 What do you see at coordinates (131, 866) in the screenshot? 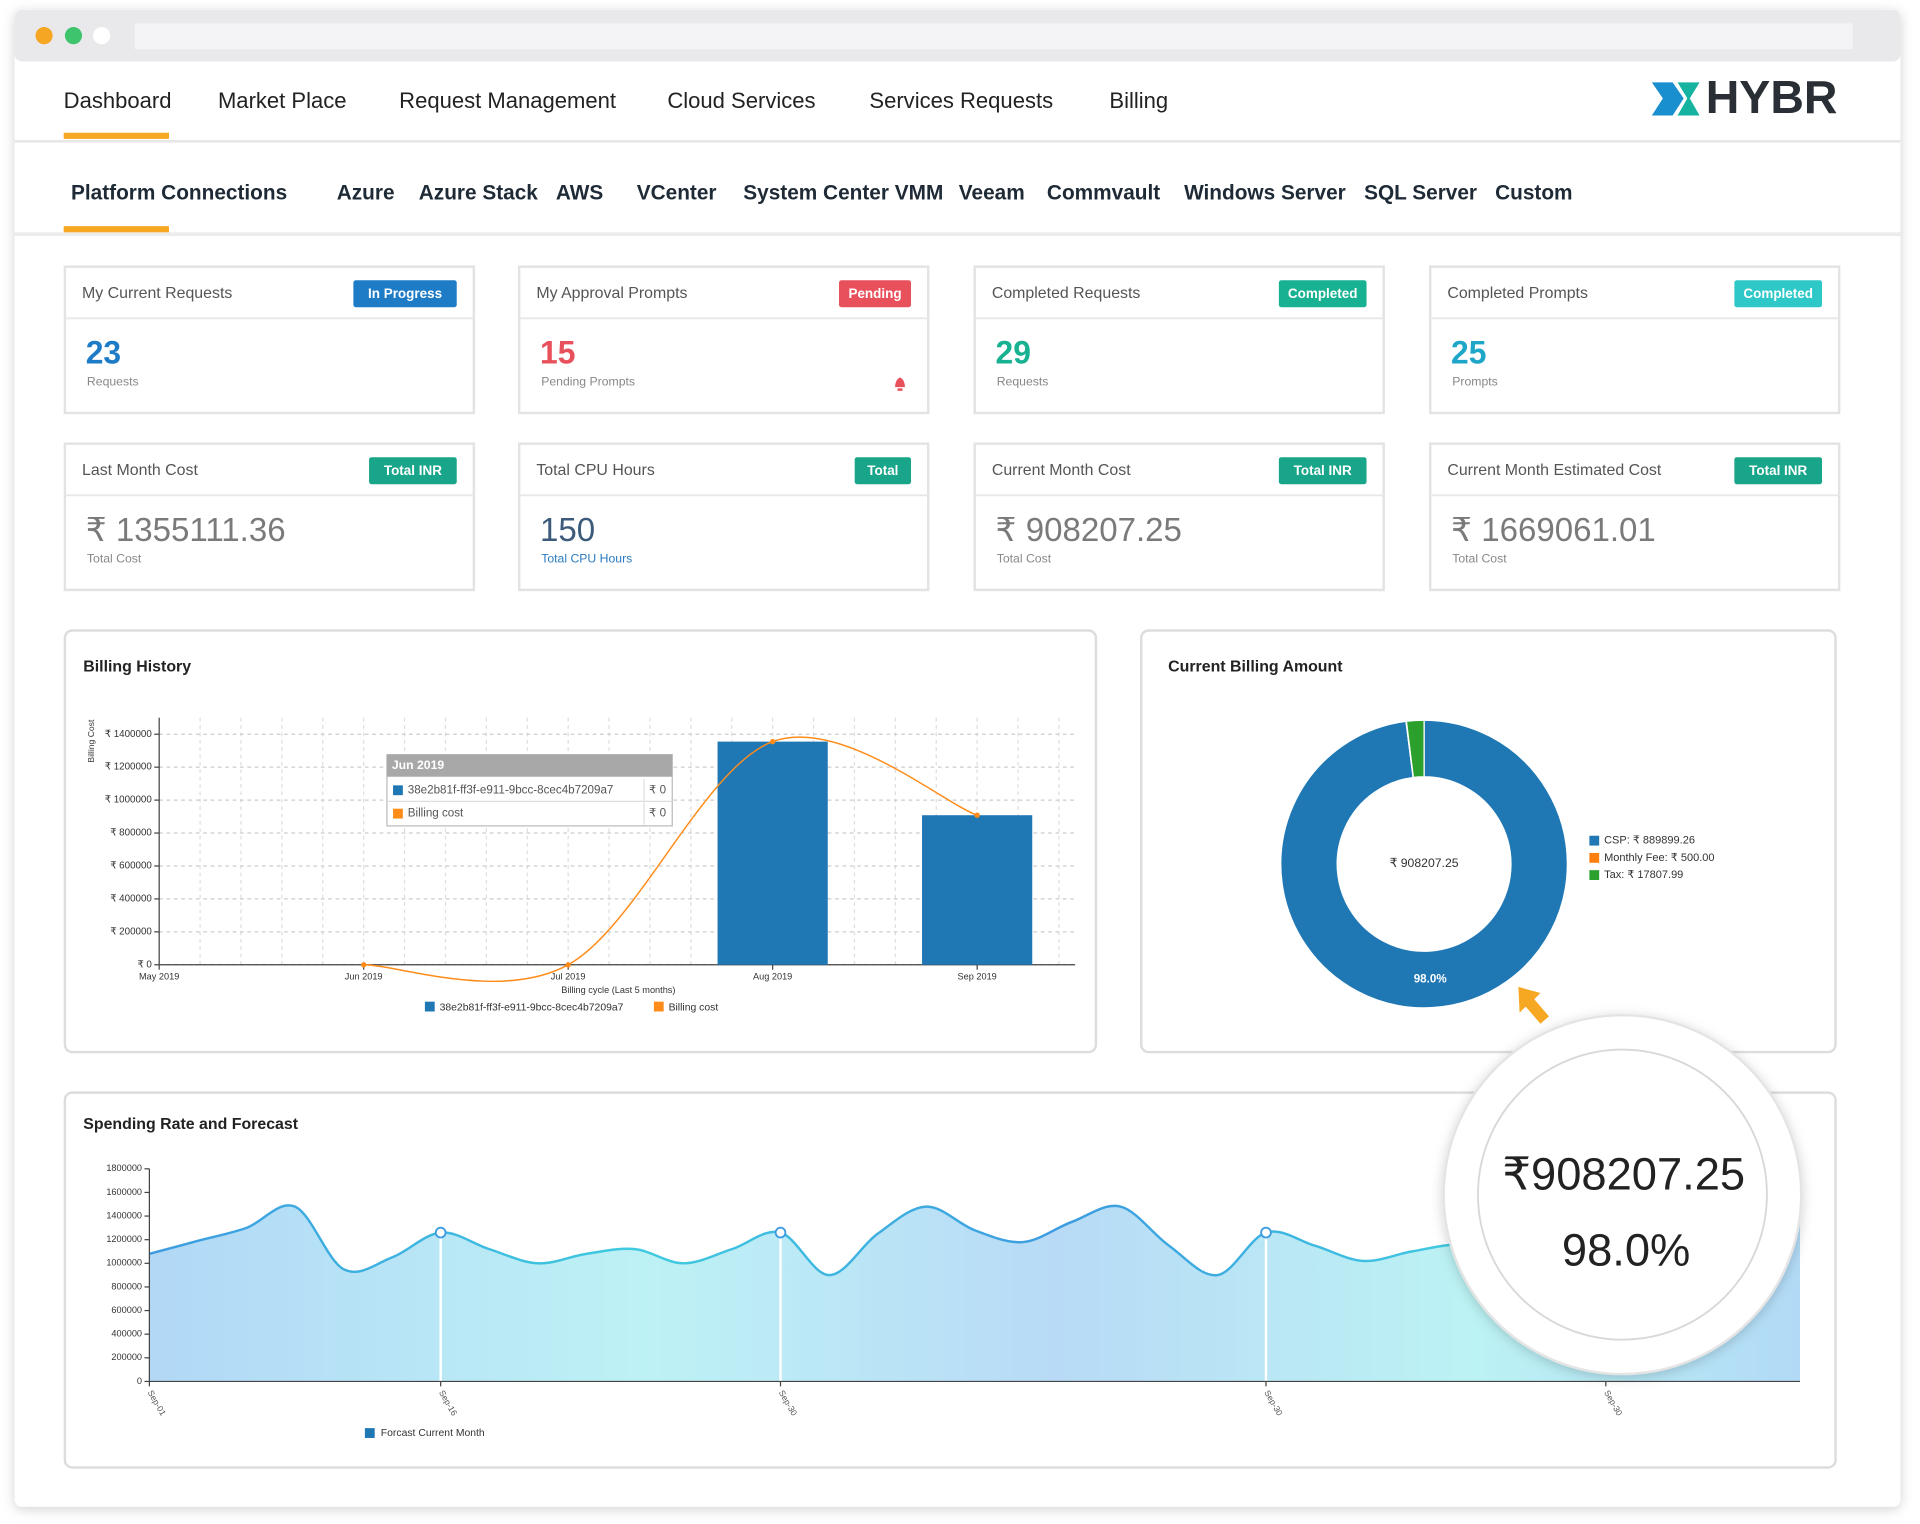
I see `y-tick-label: ₹ 600000` at bounding box center [131, 866].